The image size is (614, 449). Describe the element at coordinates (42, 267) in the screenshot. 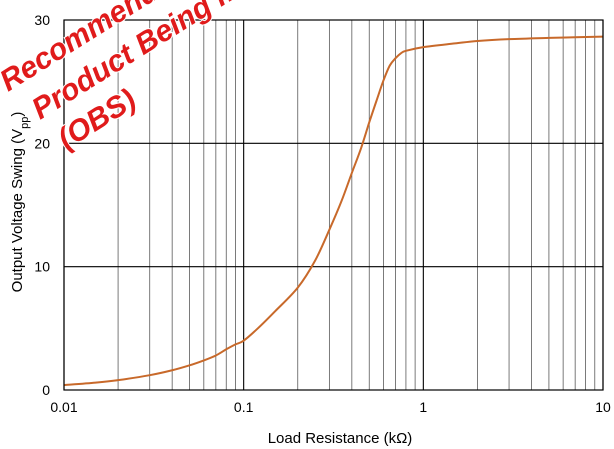

I see `y-tick-label: 10` at that location.